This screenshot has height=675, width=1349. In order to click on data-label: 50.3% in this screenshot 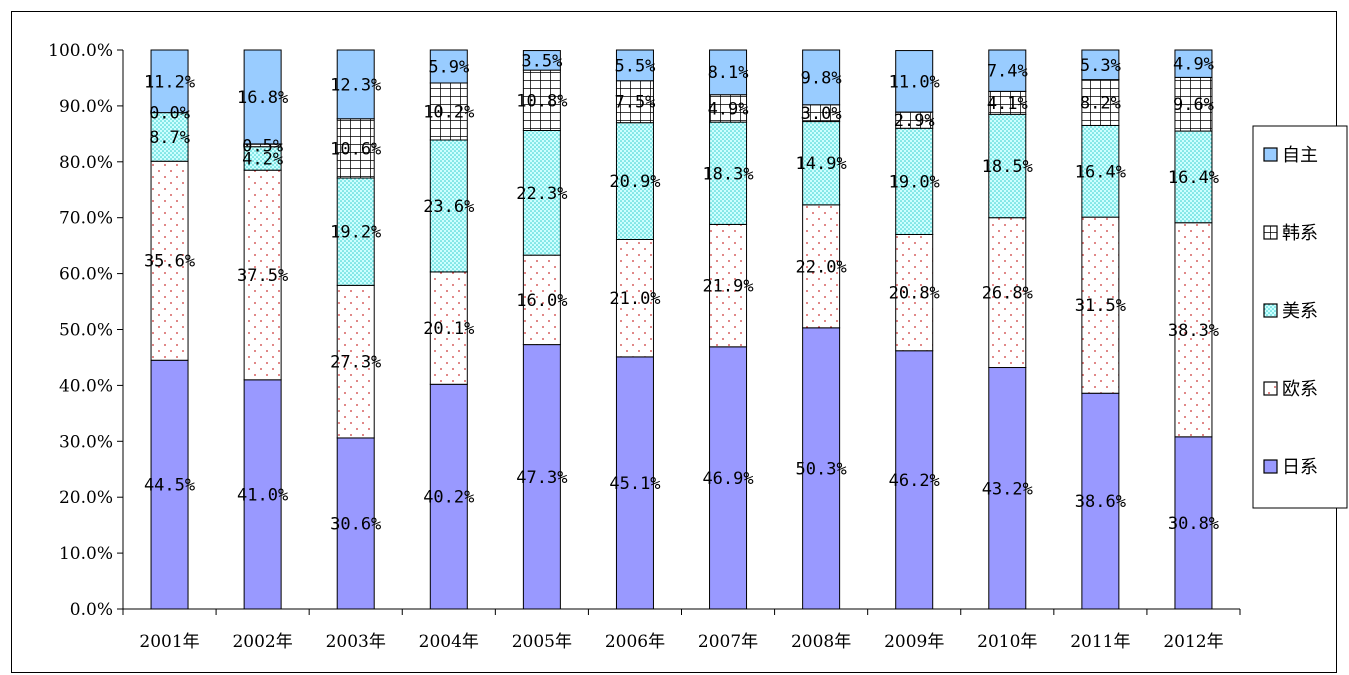, I will do `click(821, 469)`.